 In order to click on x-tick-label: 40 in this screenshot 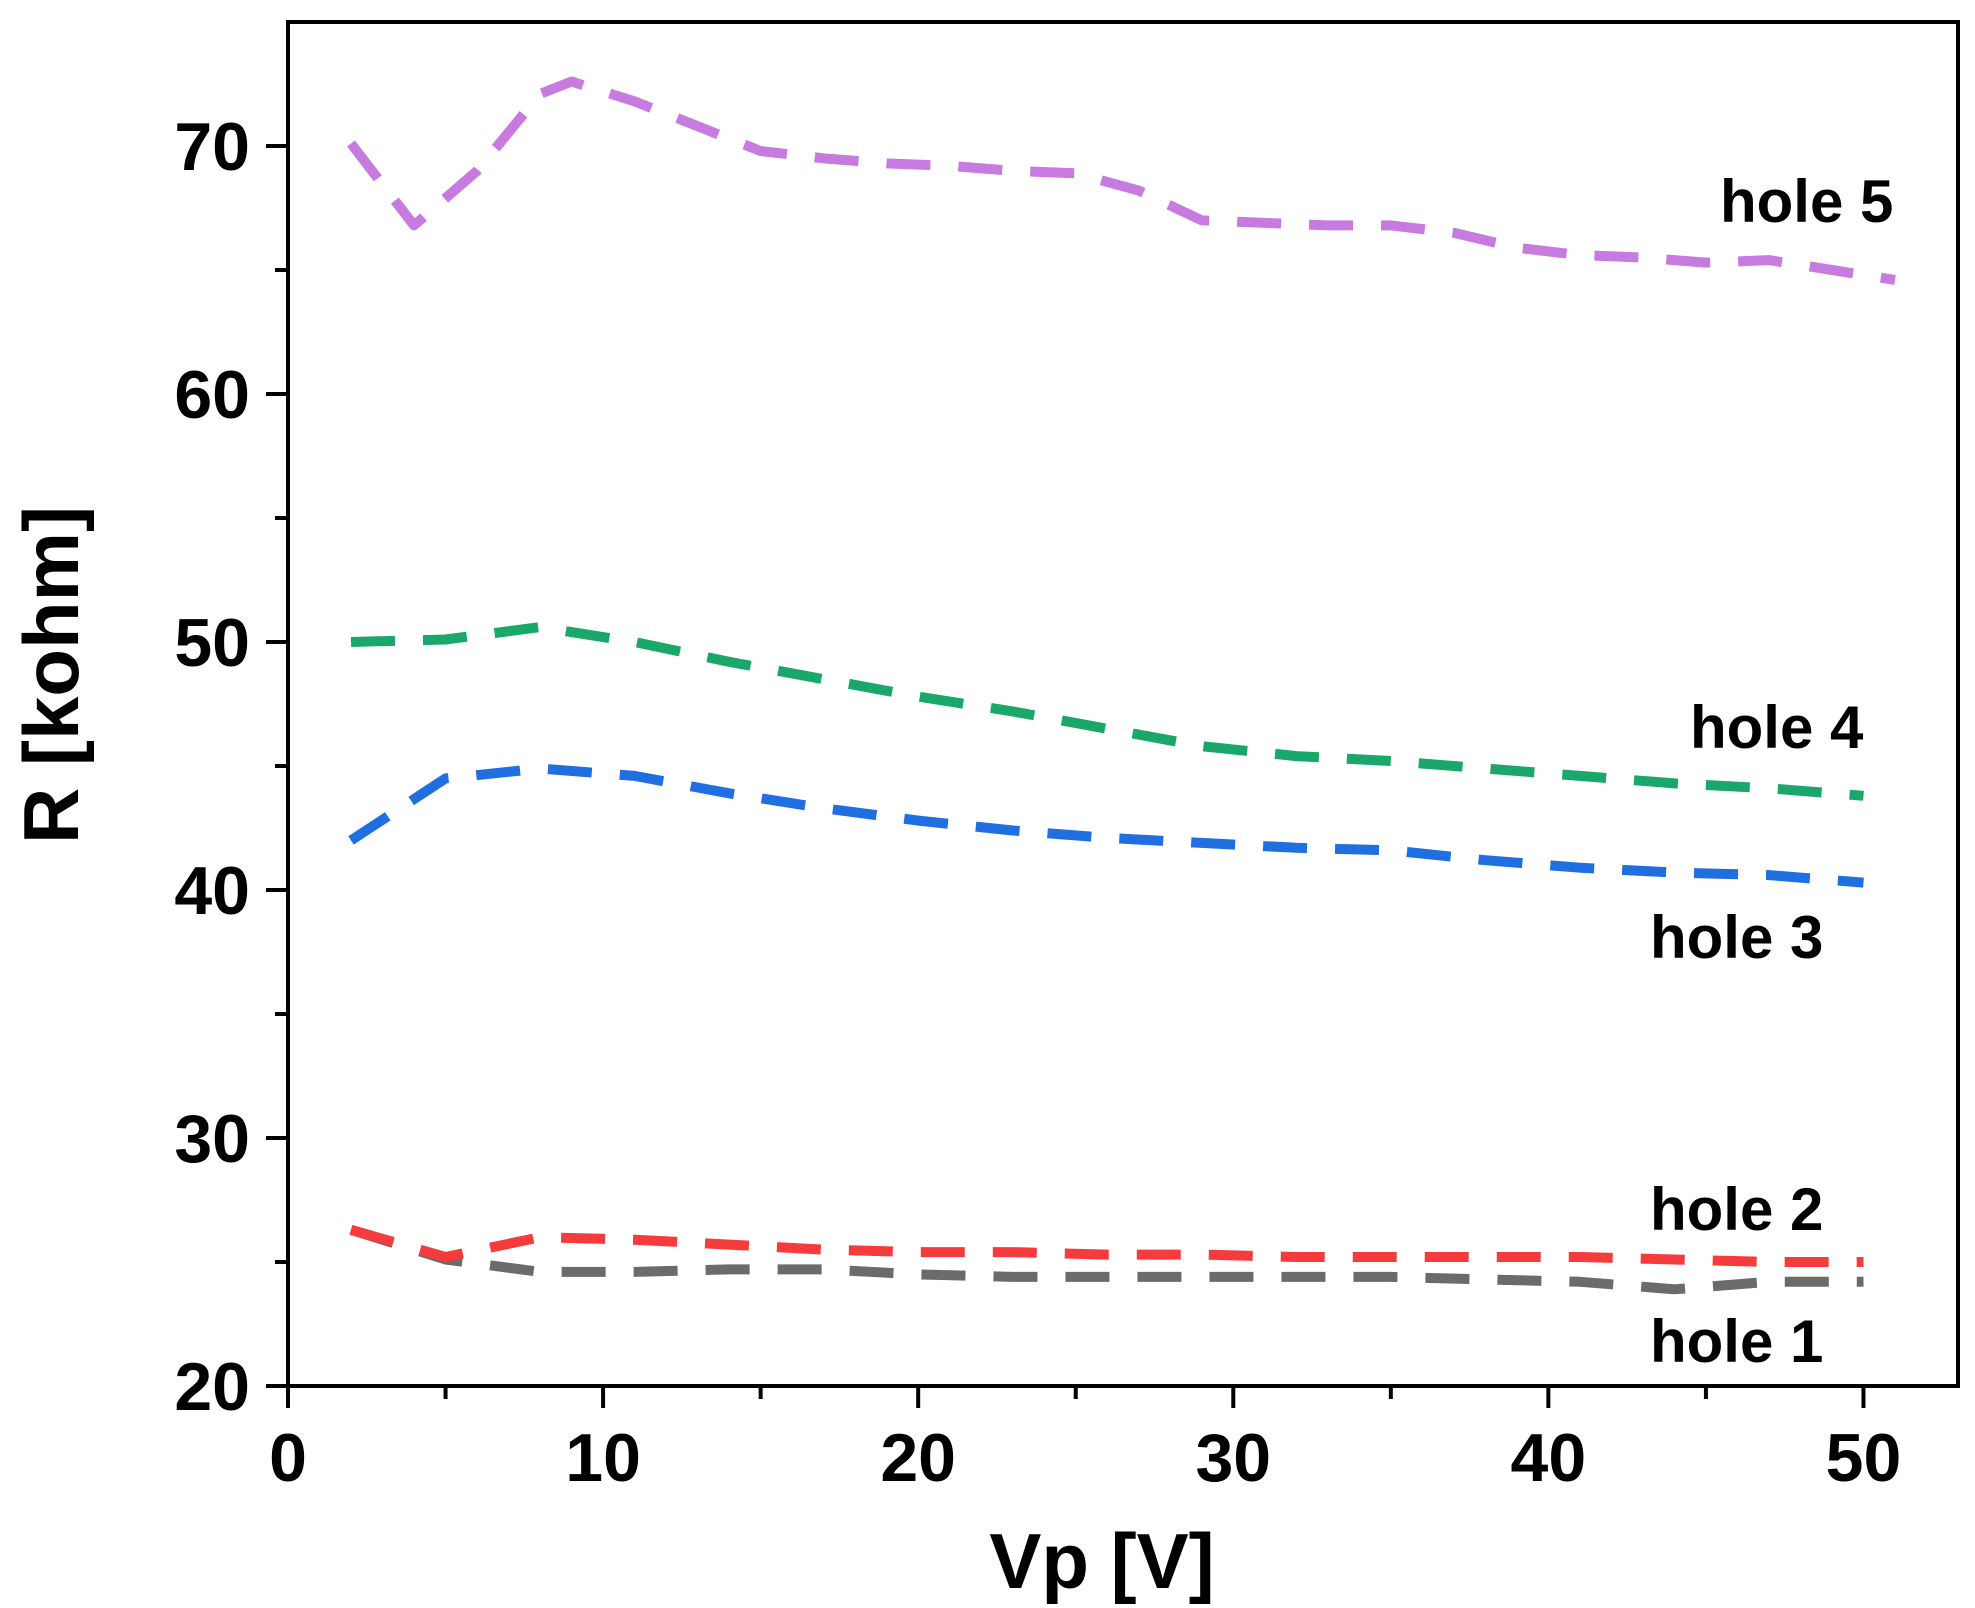, I will do `click(1549, 1458)`.